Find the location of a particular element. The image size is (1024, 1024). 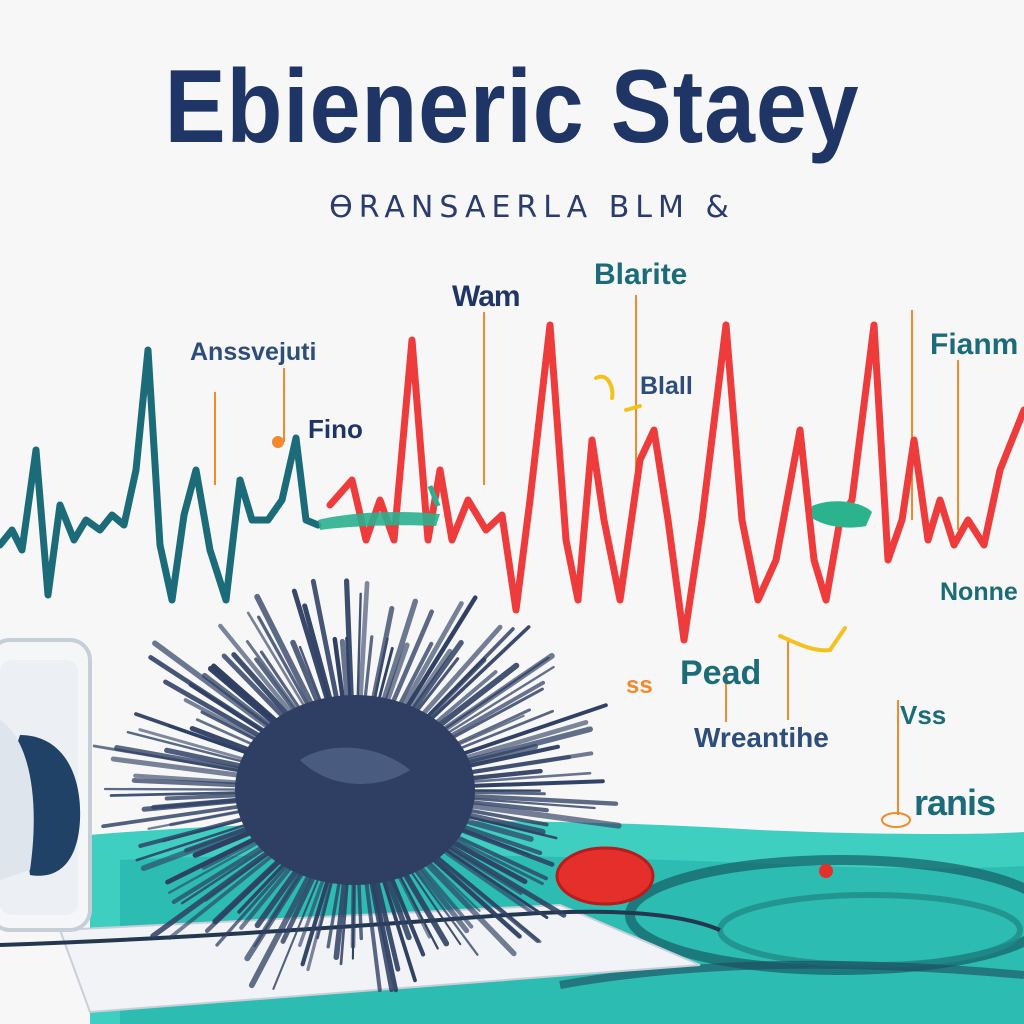

ecg-trace-teal is located at coordinates (161, 475).